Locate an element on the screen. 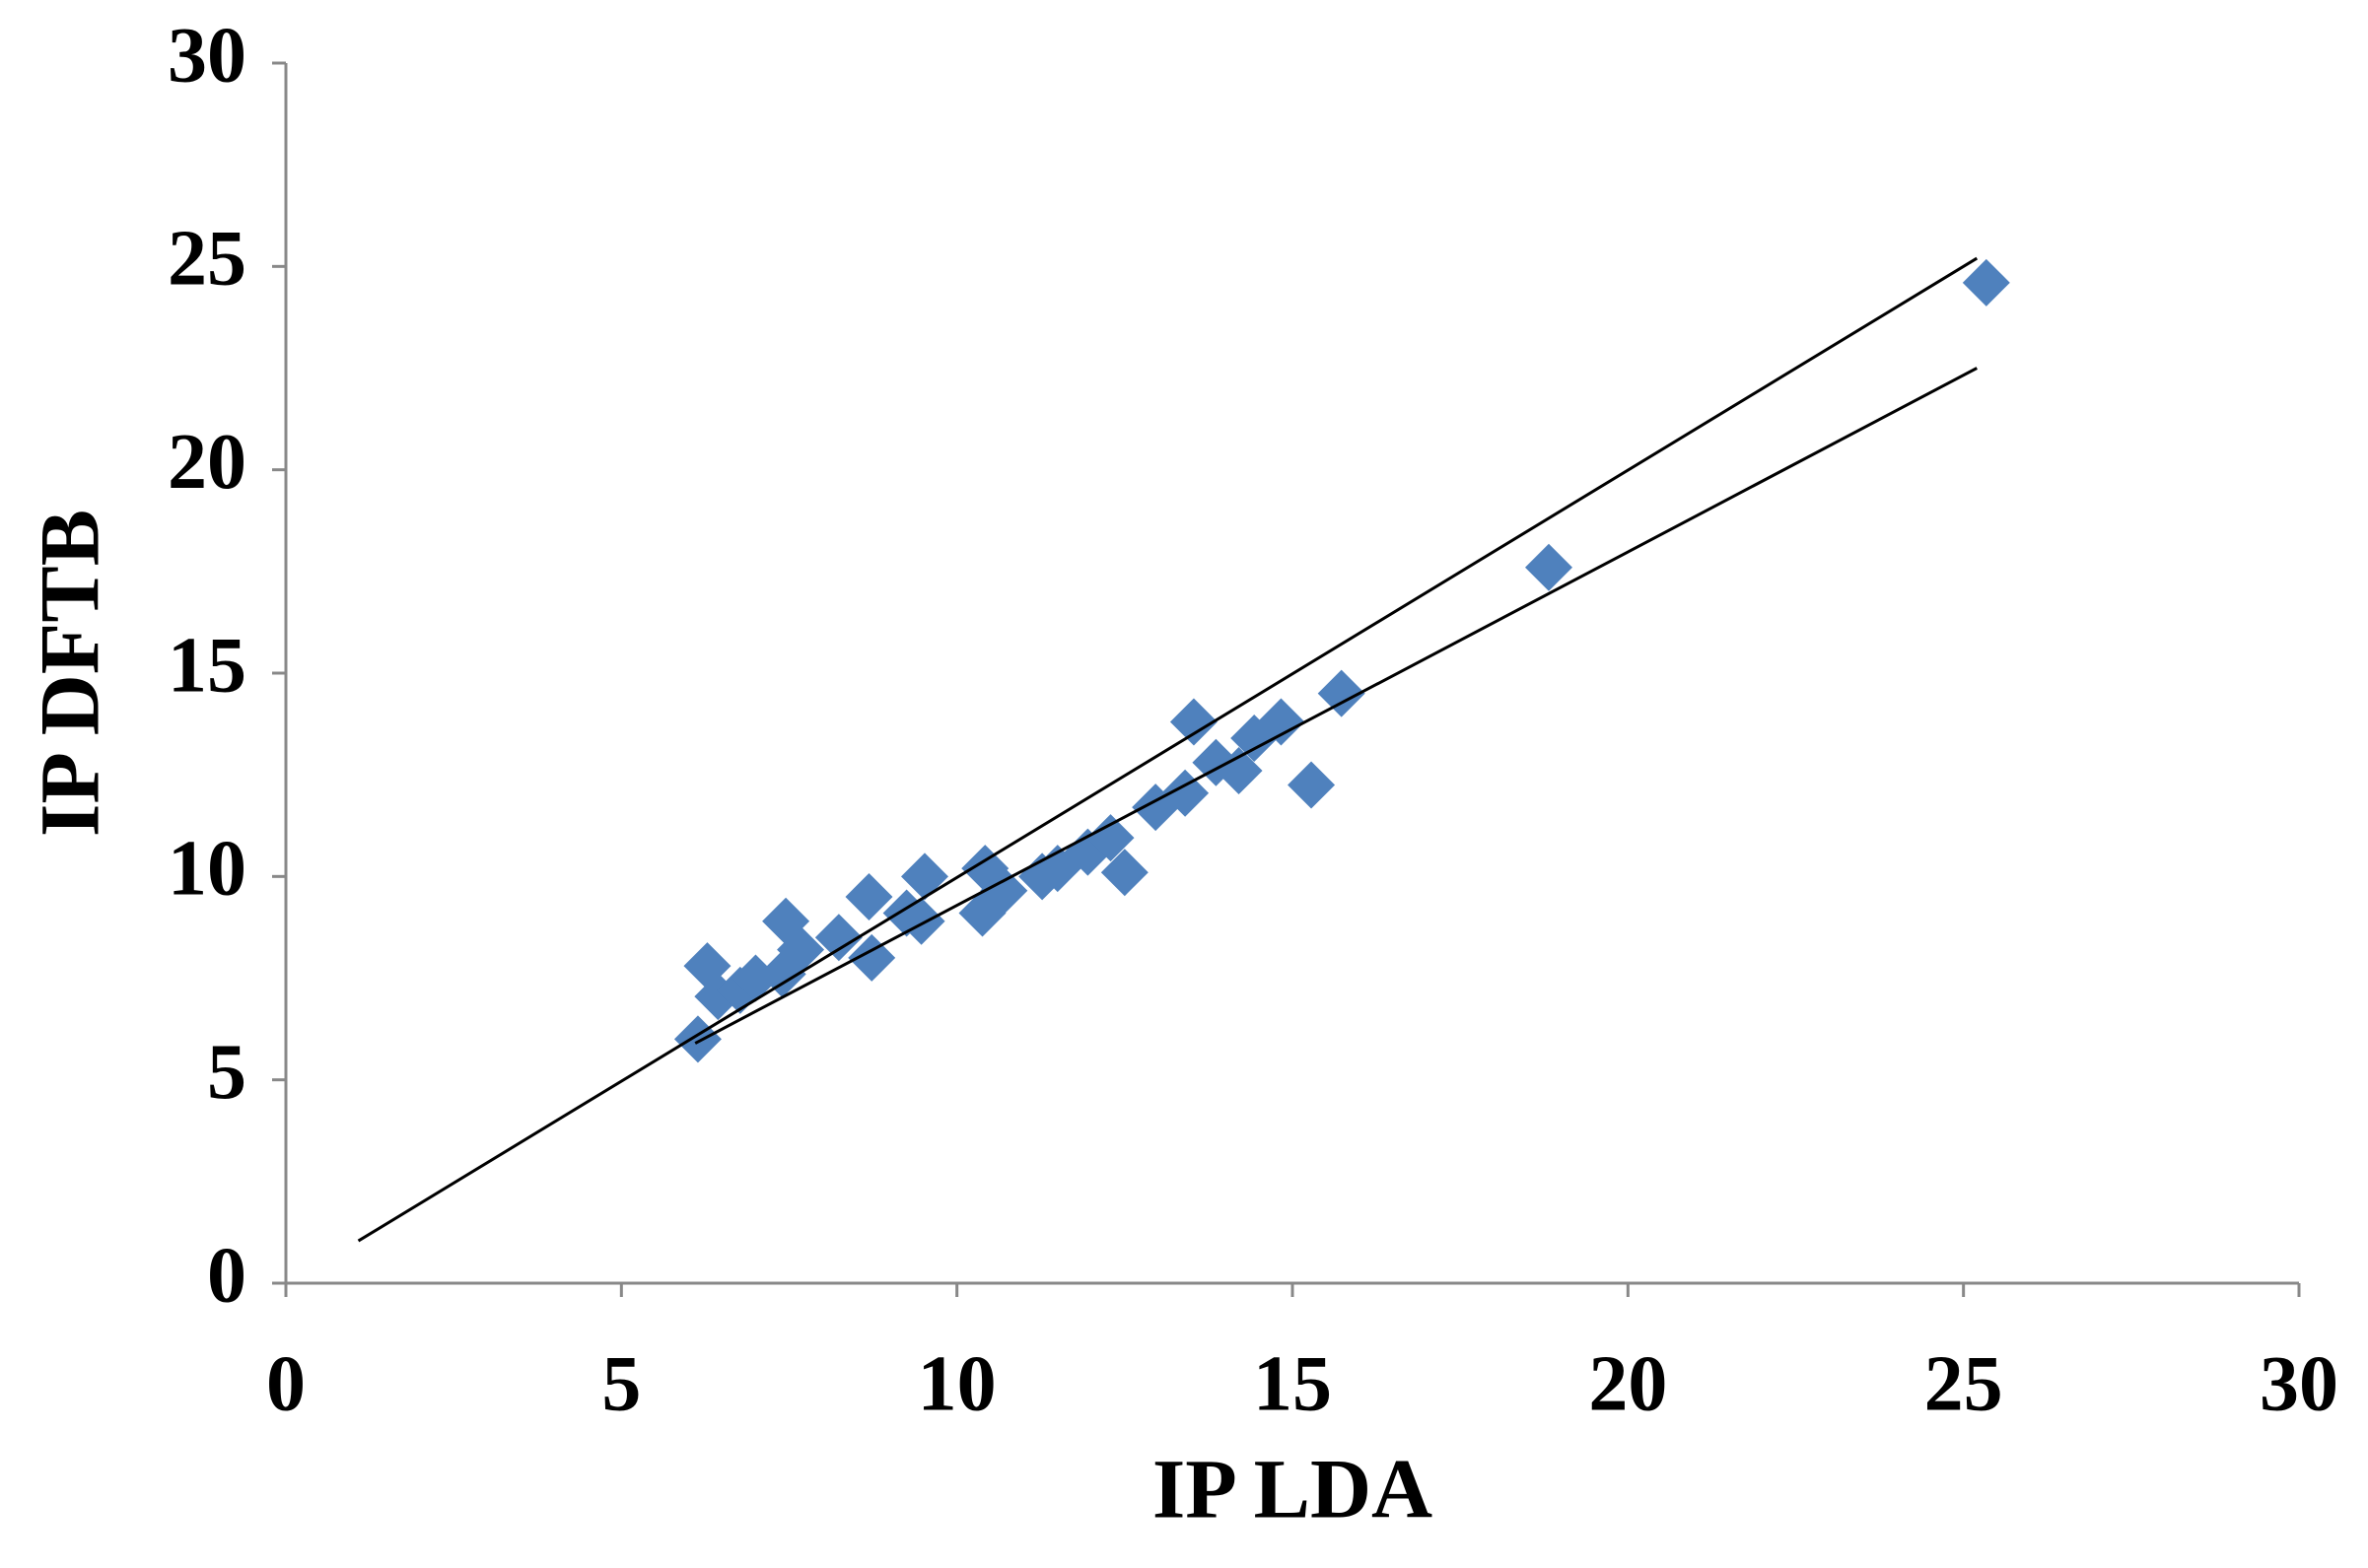  x-axis-title: IP LDA is located at coordinates (1292, 1489).